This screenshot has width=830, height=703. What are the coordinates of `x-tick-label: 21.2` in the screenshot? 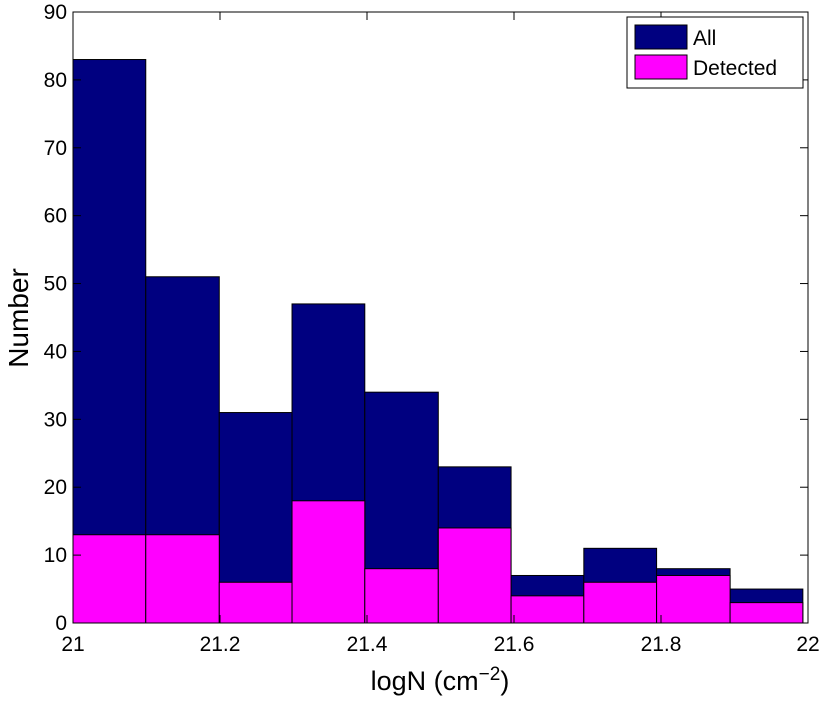 It's located at (220, 644).